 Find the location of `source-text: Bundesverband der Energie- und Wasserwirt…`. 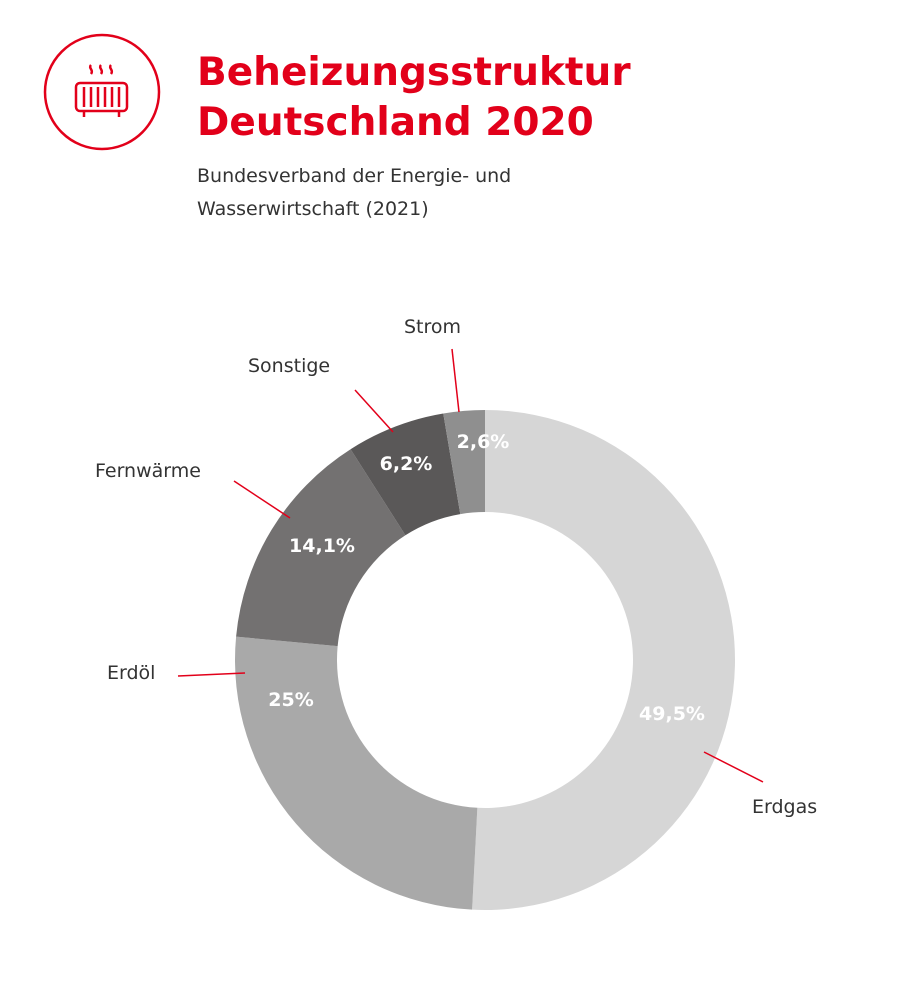

source-text: Bundesverband der Energie- und Wasserwirt… is located at coordinates (354, 192).